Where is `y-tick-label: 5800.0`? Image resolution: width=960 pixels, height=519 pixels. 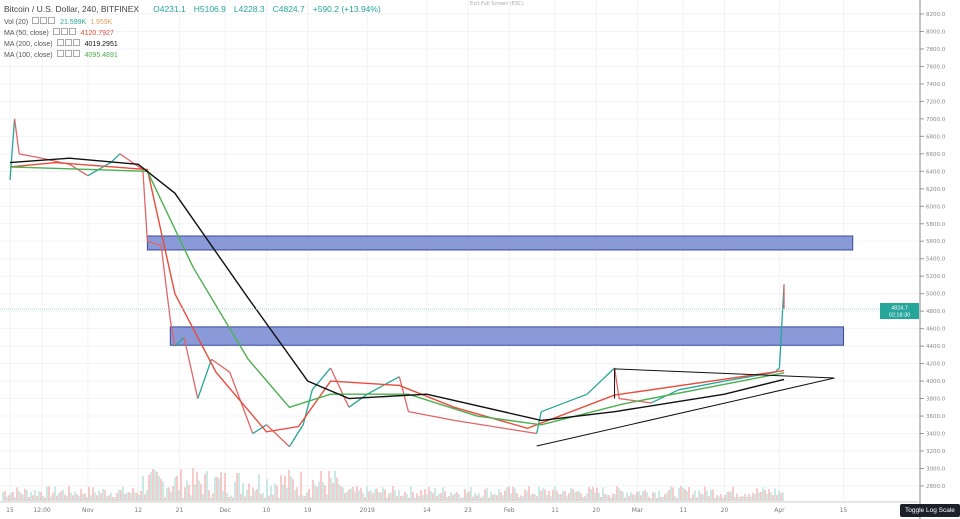
y-tick-label: 5800.0 is located at coordinates (936, 225).